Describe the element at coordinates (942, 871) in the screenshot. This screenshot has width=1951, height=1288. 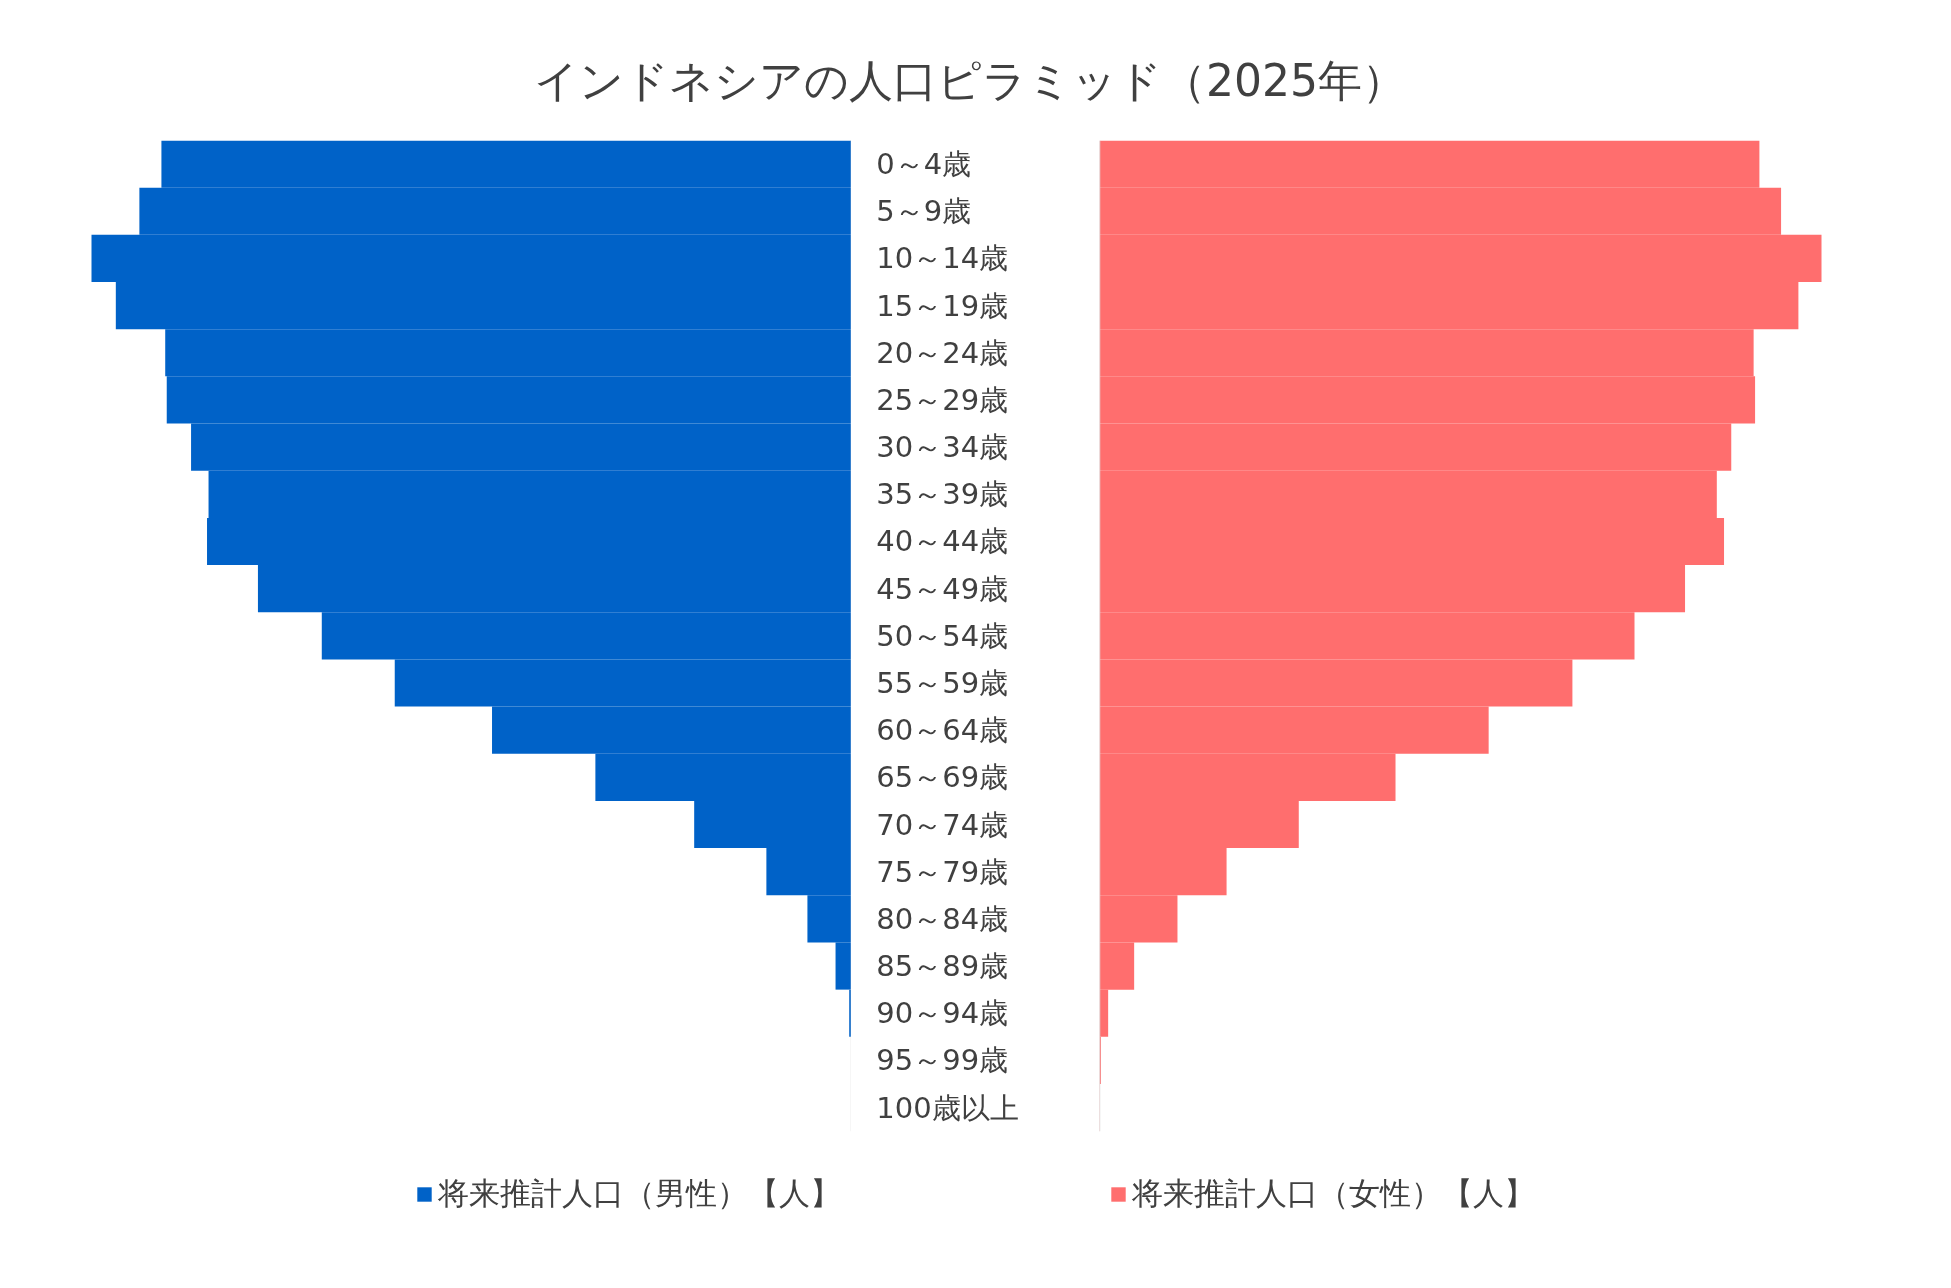
I see `y-tick-label: 75～79歳` at that location.